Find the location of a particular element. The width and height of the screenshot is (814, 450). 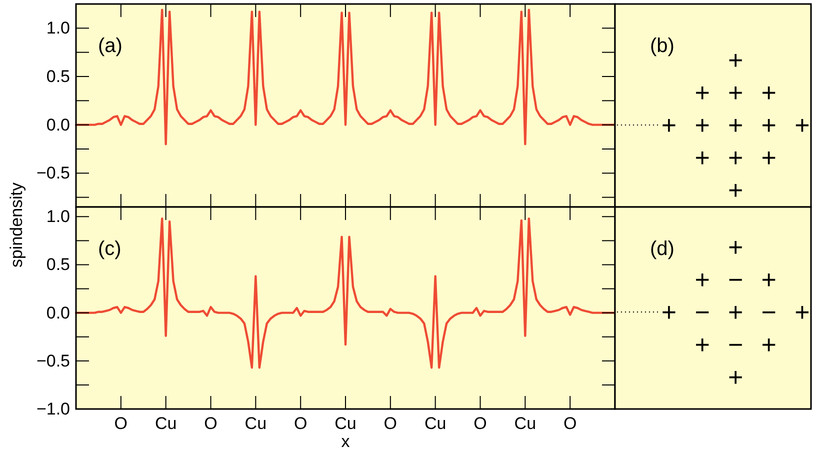

x-axis-title: x is located at coordinates (345, 441).